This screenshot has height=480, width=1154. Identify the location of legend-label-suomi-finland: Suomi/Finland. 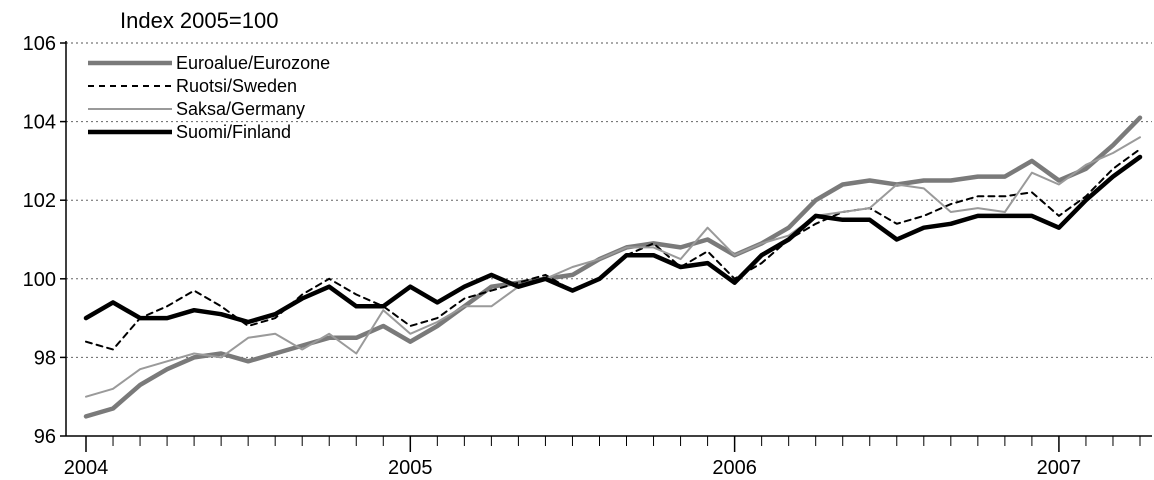
(233, 132).